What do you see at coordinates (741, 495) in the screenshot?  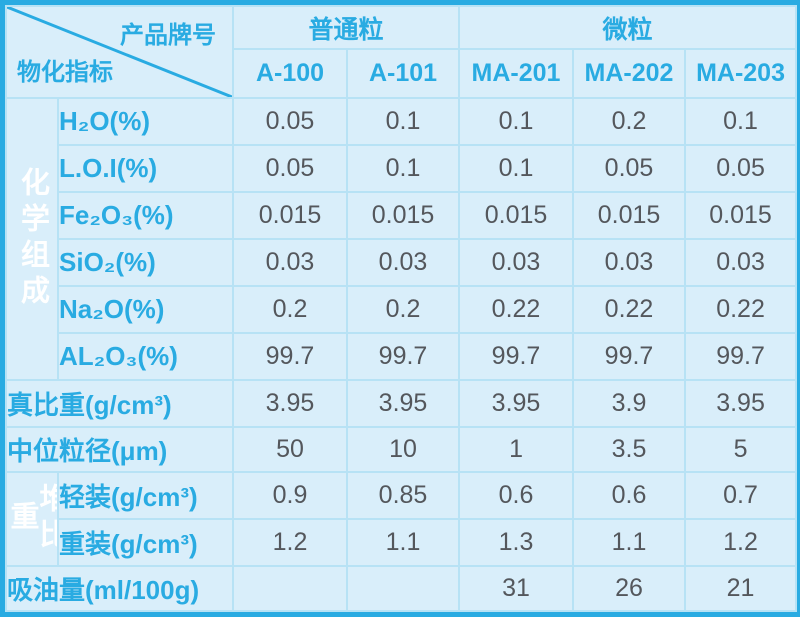 I see `value-cell: 0.7` at bounding box center [741, 495].